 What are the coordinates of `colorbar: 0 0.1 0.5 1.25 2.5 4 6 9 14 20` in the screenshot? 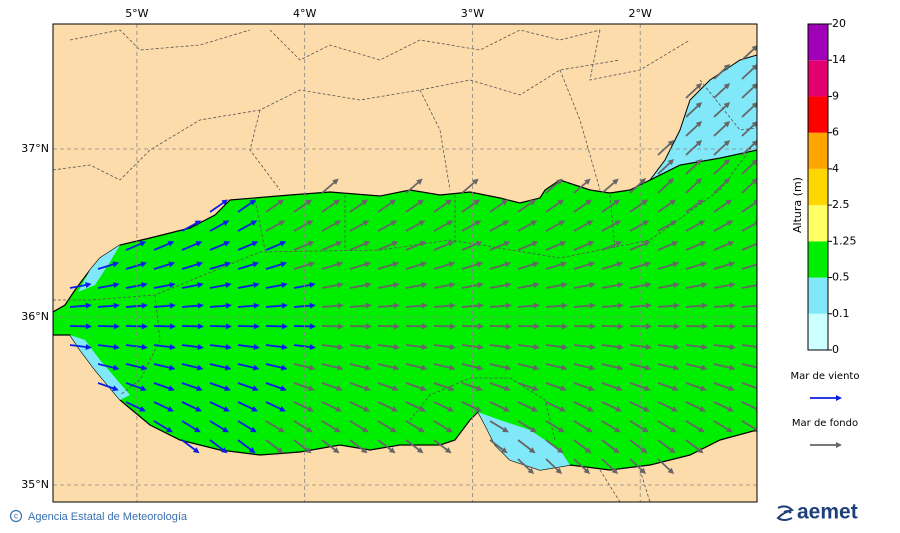 It's located at (832, 186).